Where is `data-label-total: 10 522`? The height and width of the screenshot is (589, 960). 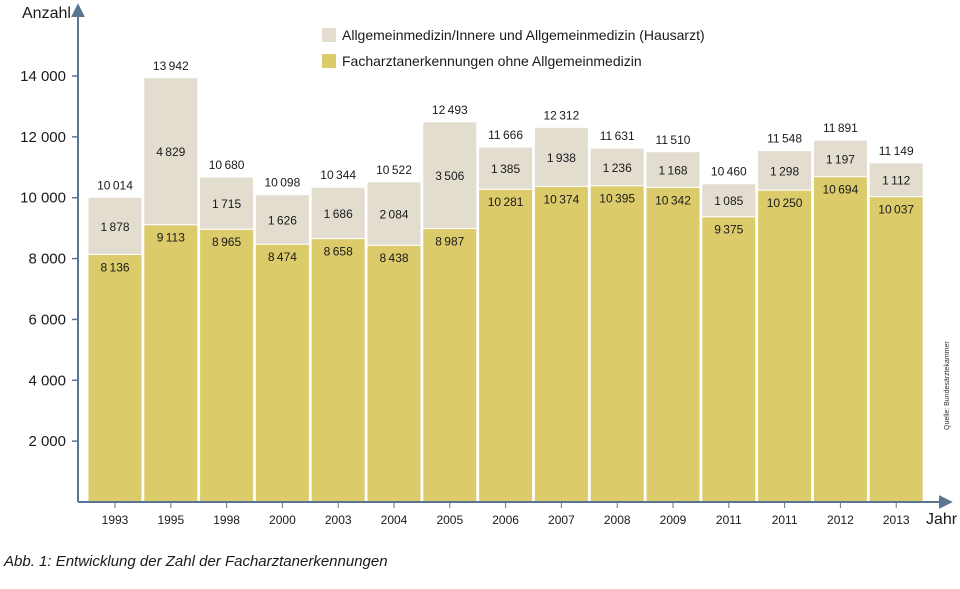 data-label-total: 10 522 is located at coordinates (394, 170).